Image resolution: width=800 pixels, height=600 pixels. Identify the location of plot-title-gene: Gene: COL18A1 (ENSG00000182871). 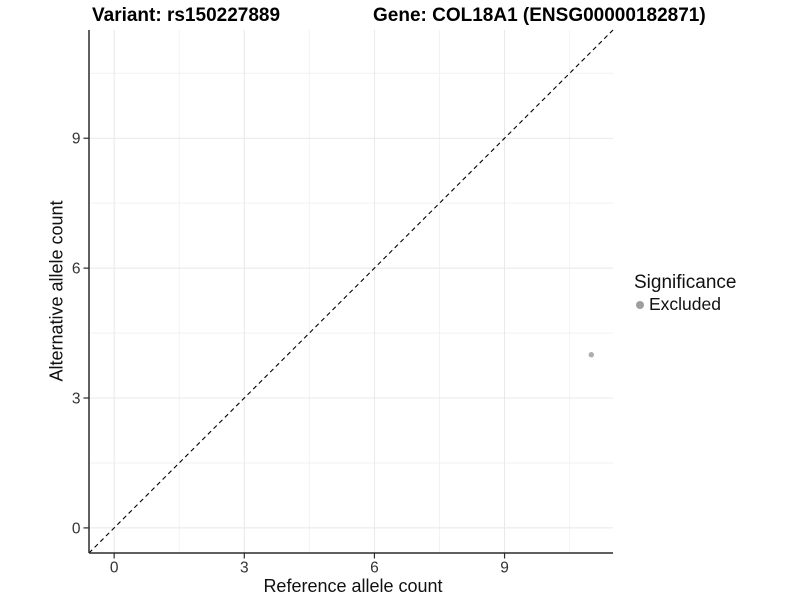
(539, 15).